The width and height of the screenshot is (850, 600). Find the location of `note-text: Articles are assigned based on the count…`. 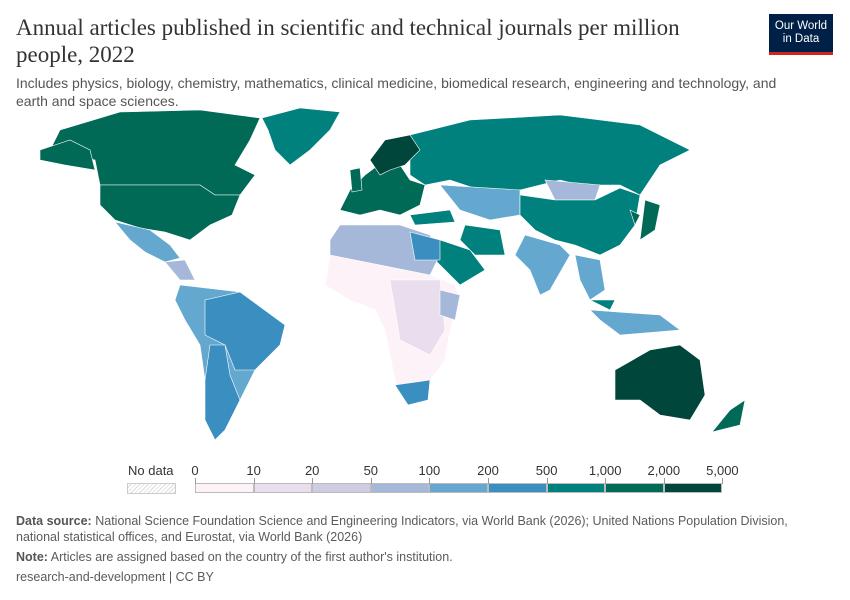

note-text: Articles are assigned based on the count… is located at coordinates (251, 557).